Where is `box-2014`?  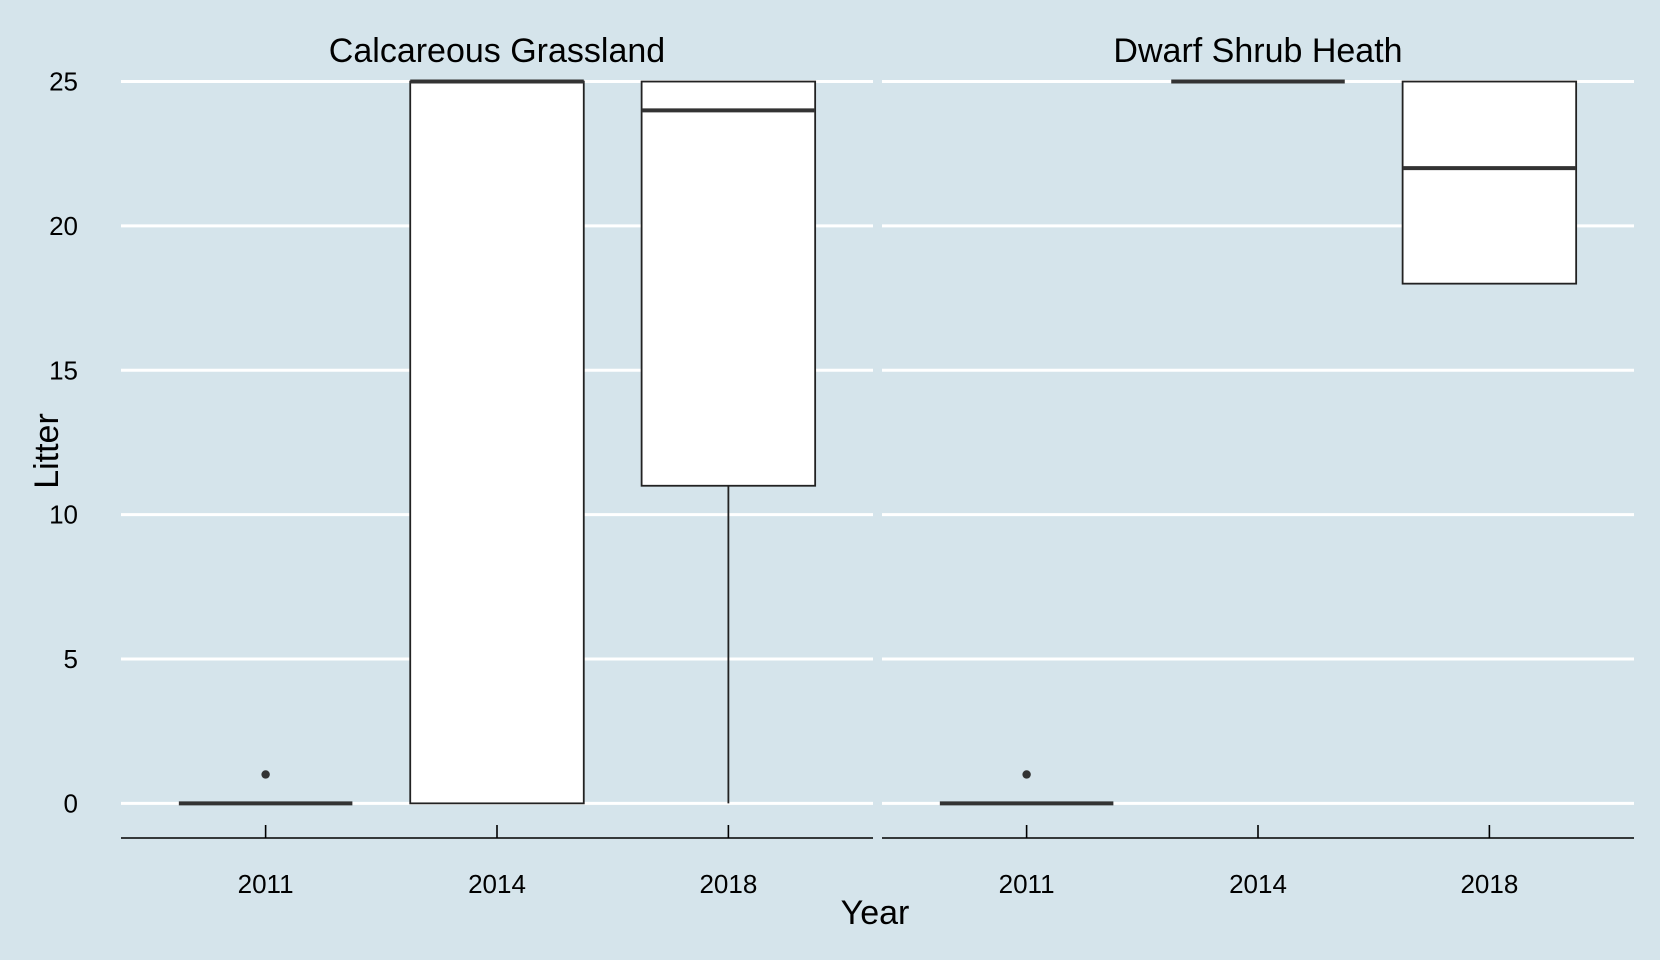
box-2014 is located at coordinates (497, 442).